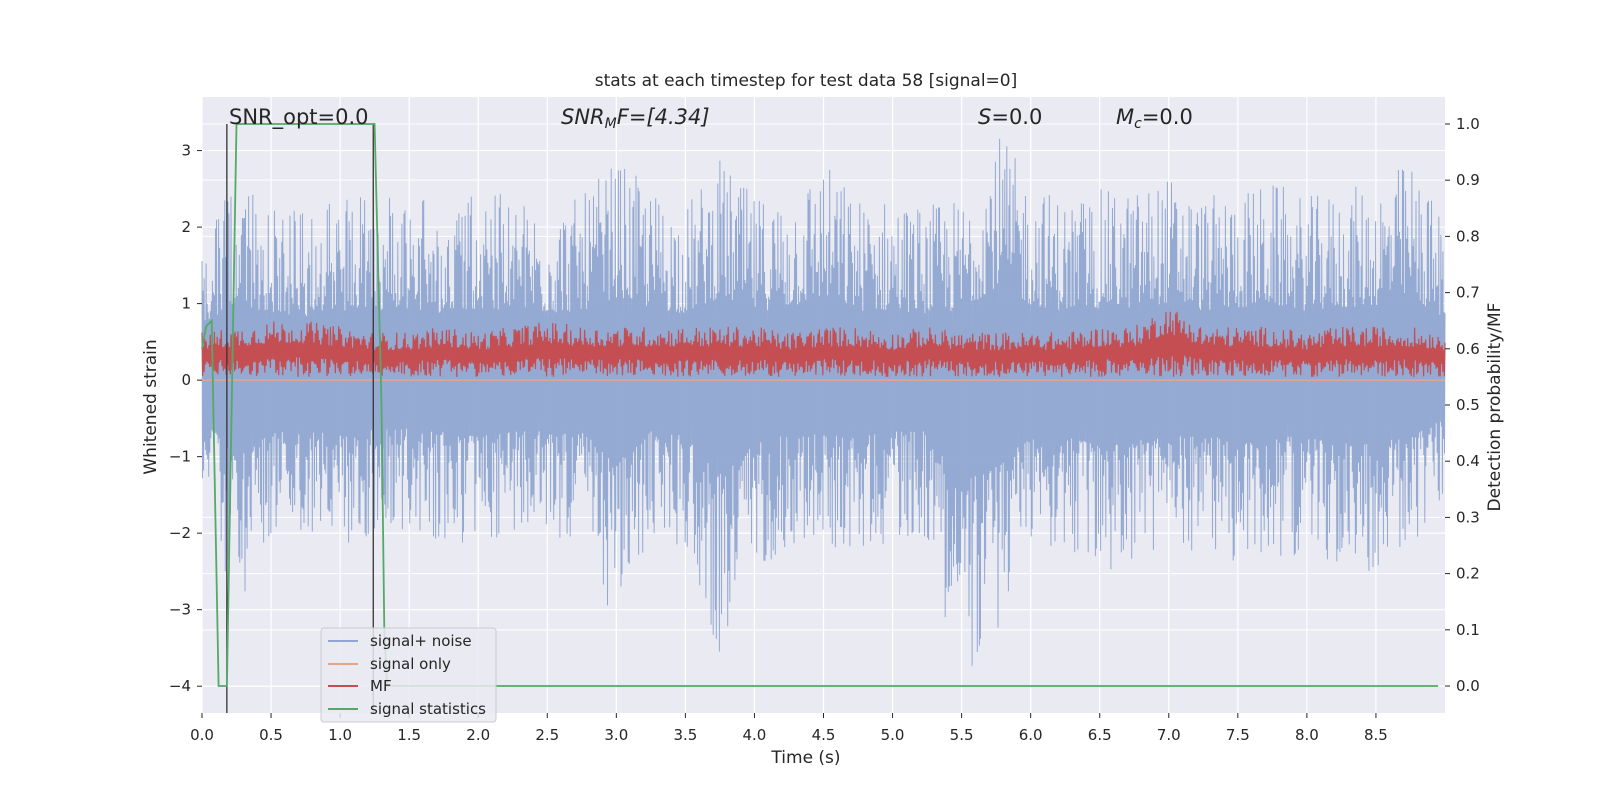 The height and width of the screenshot is (800, 1600). I want to click on y2-tick-label: 0.0, so click(1468, 686).